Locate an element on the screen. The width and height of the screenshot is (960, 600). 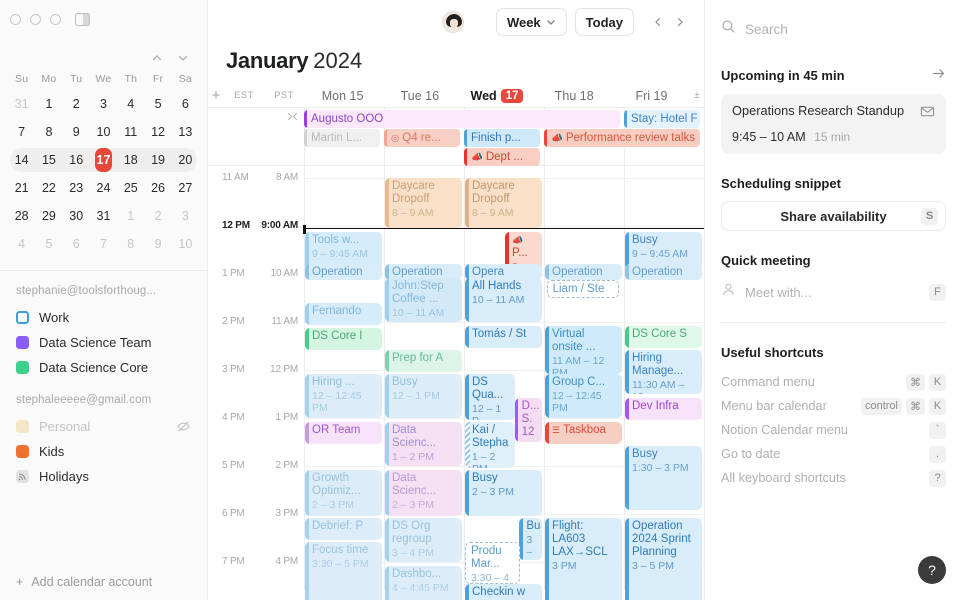
mini-calendar-day: 29 is located at coordinates (48, 216).